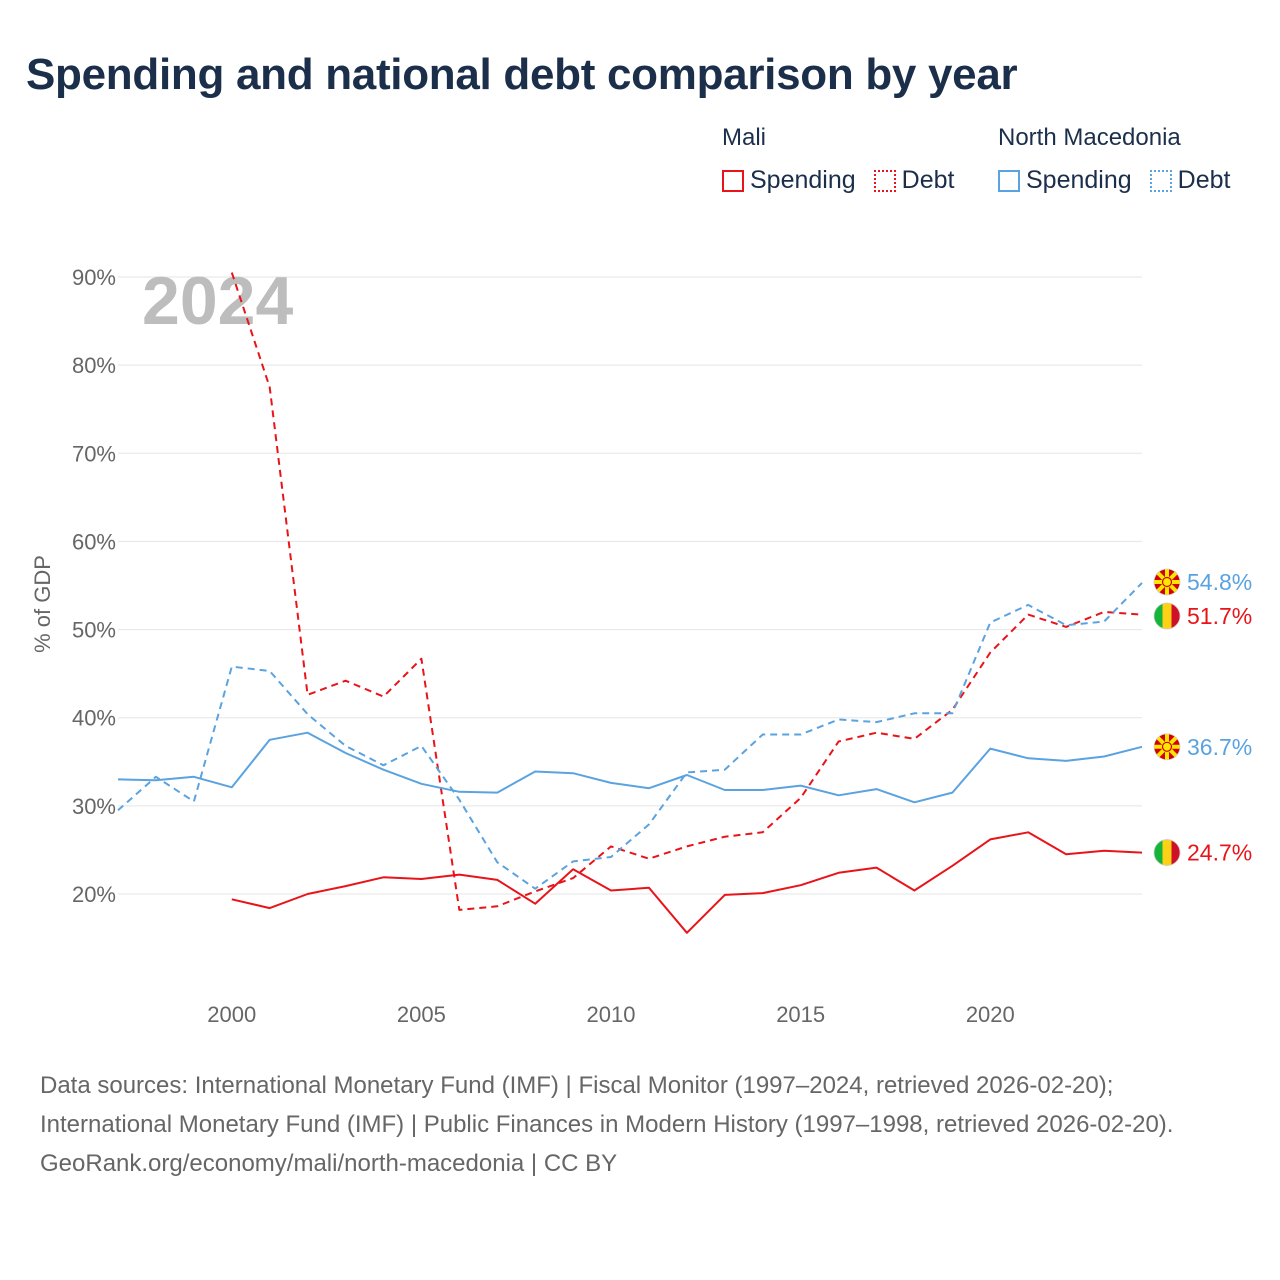  I want to click on end-value-label: 51.7%, so click(1219, 616).